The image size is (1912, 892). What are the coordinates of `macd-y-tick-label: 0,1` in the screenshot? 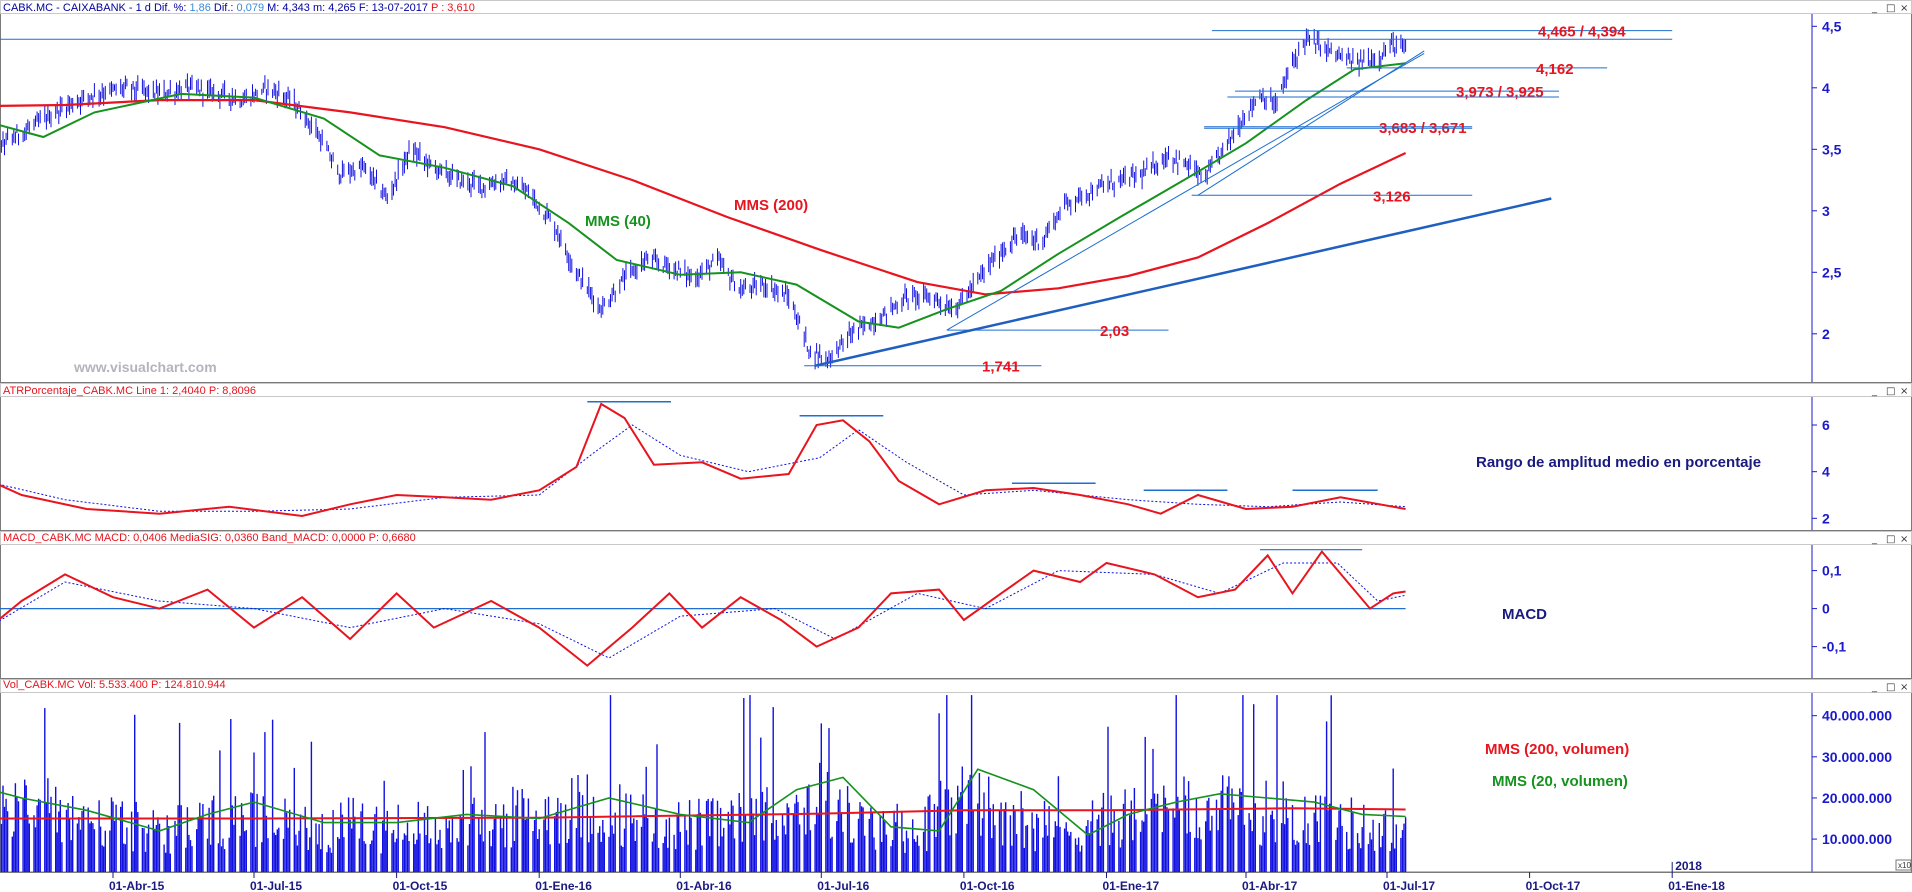 It's located at (1832, 571).